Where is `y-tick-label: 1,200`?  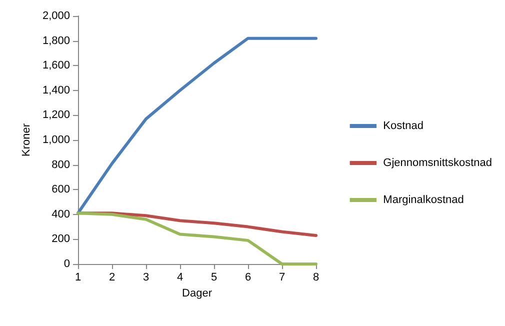 y-tick-label: 1,200 is located at coordinates (56, 115).